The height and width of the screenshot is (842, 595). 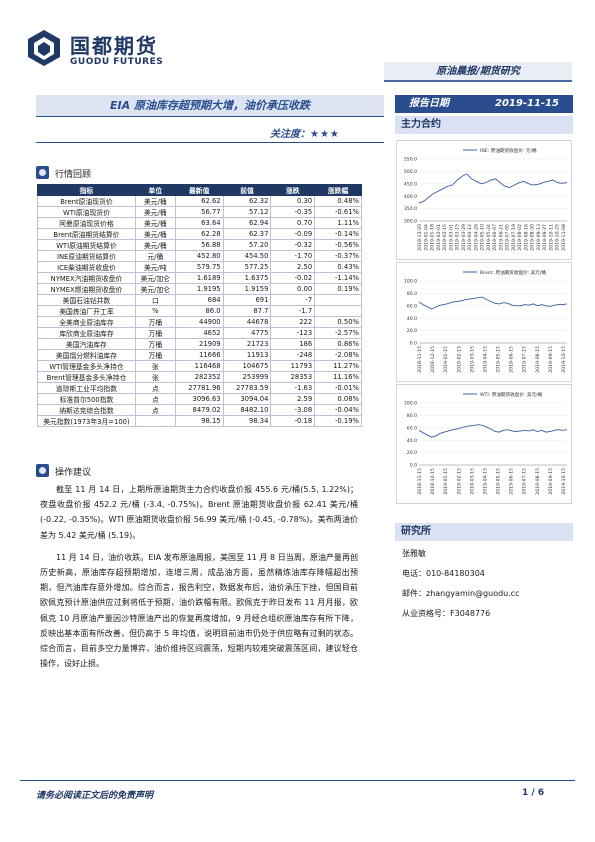 What do you see at coordinates (461, 593) in the screenshot?
I see `researcher-email: 邮件：zhangyamin@guodu.cc` at bounding box center [461, 593].